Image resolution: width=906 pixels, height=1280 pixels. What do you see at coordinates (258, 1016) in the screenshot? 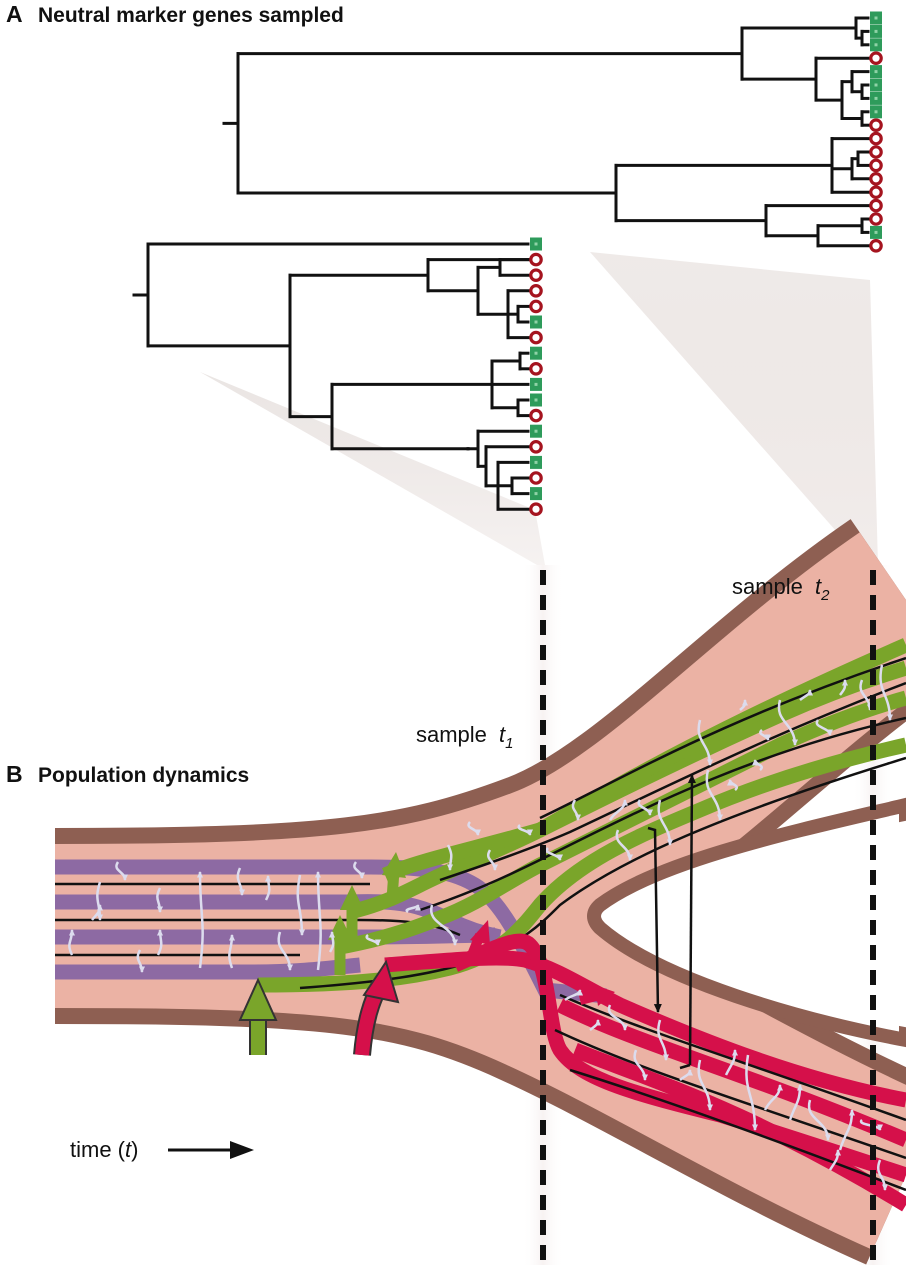
I see `green-founding-arrow` at bounding box center [258, 1016].